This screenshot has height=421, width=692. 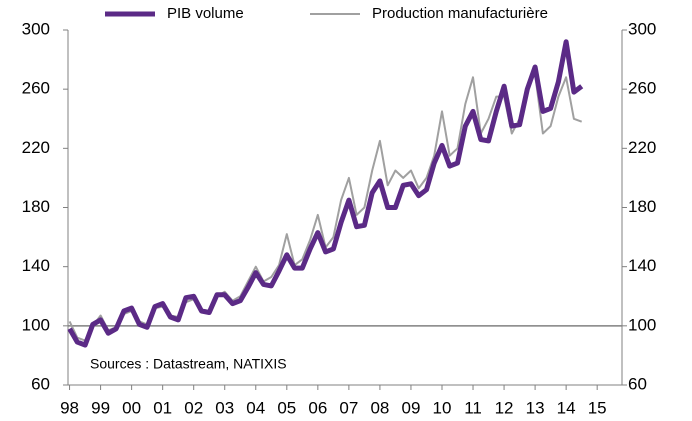 I want to click on y-tick-label: 220, so click(x=36, y=147).